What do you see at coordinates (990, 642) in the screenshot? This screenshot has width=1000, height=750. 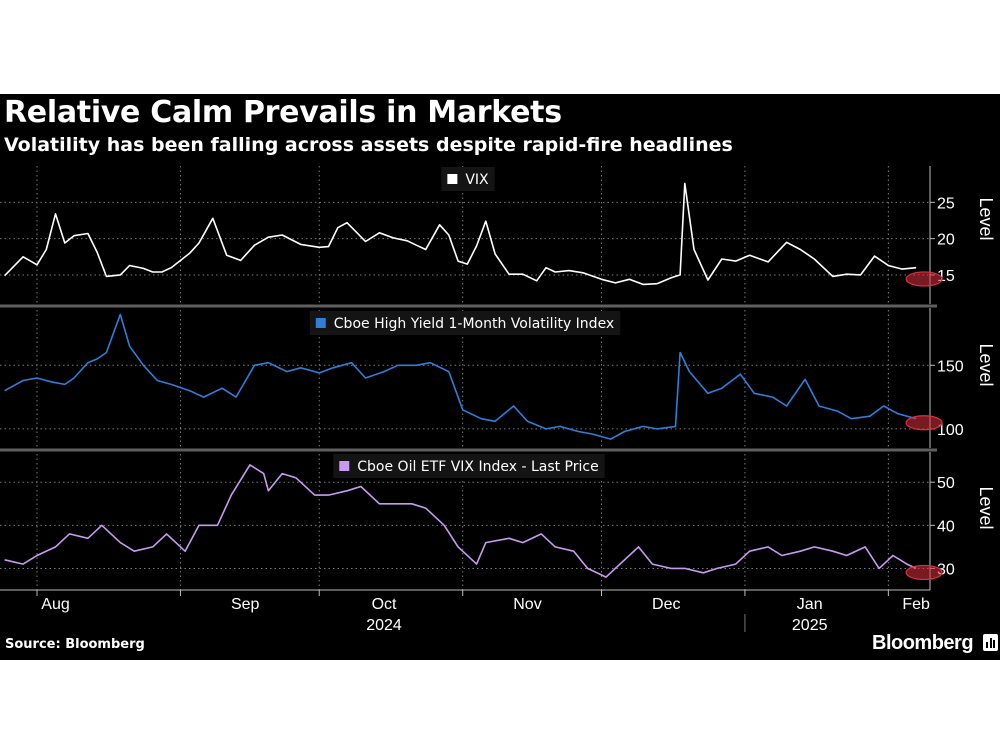 I see `bloomberg-terminal-icon` at bounding box center [990, 642].